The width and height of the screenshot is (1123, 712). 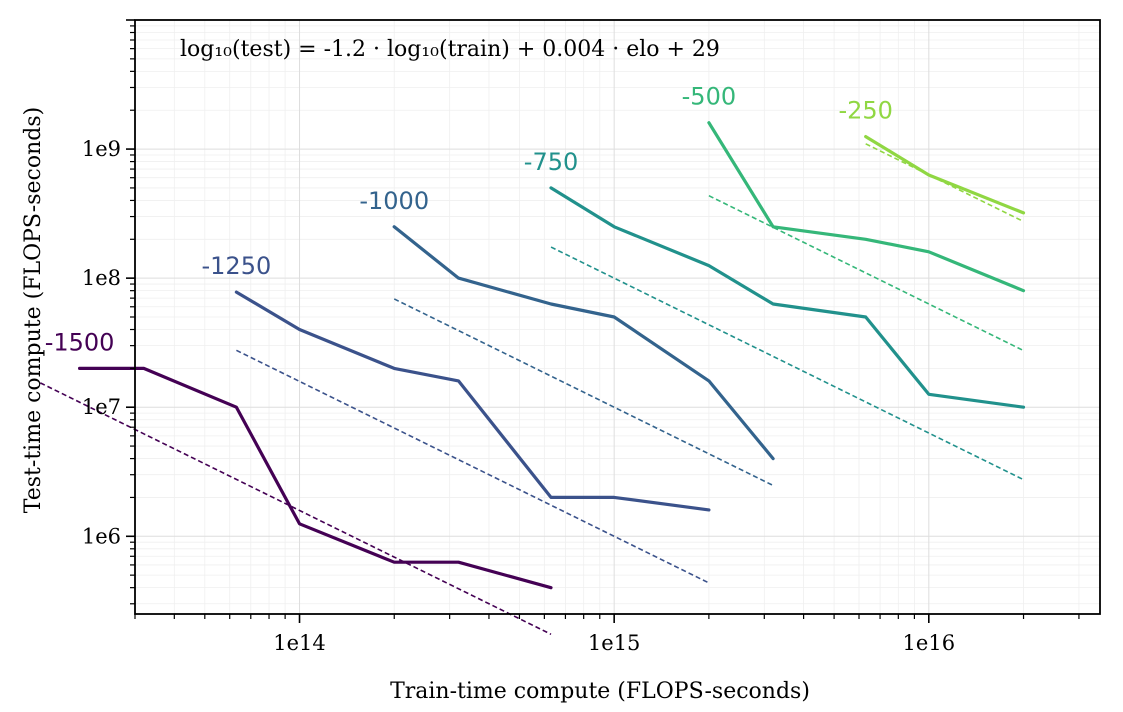 I want to click on x-axis-ticks, so click(x=607, y=618).